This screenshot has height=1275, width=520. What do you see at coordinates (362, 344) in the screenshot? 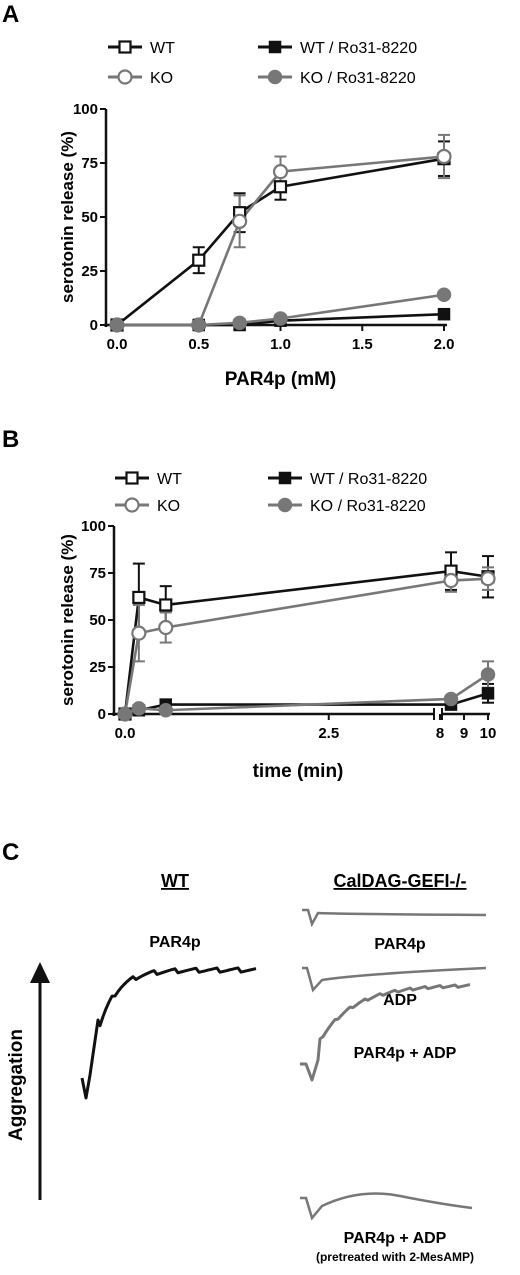
I see `x-tick-label: 1.5` at bounding box center [362, 344].